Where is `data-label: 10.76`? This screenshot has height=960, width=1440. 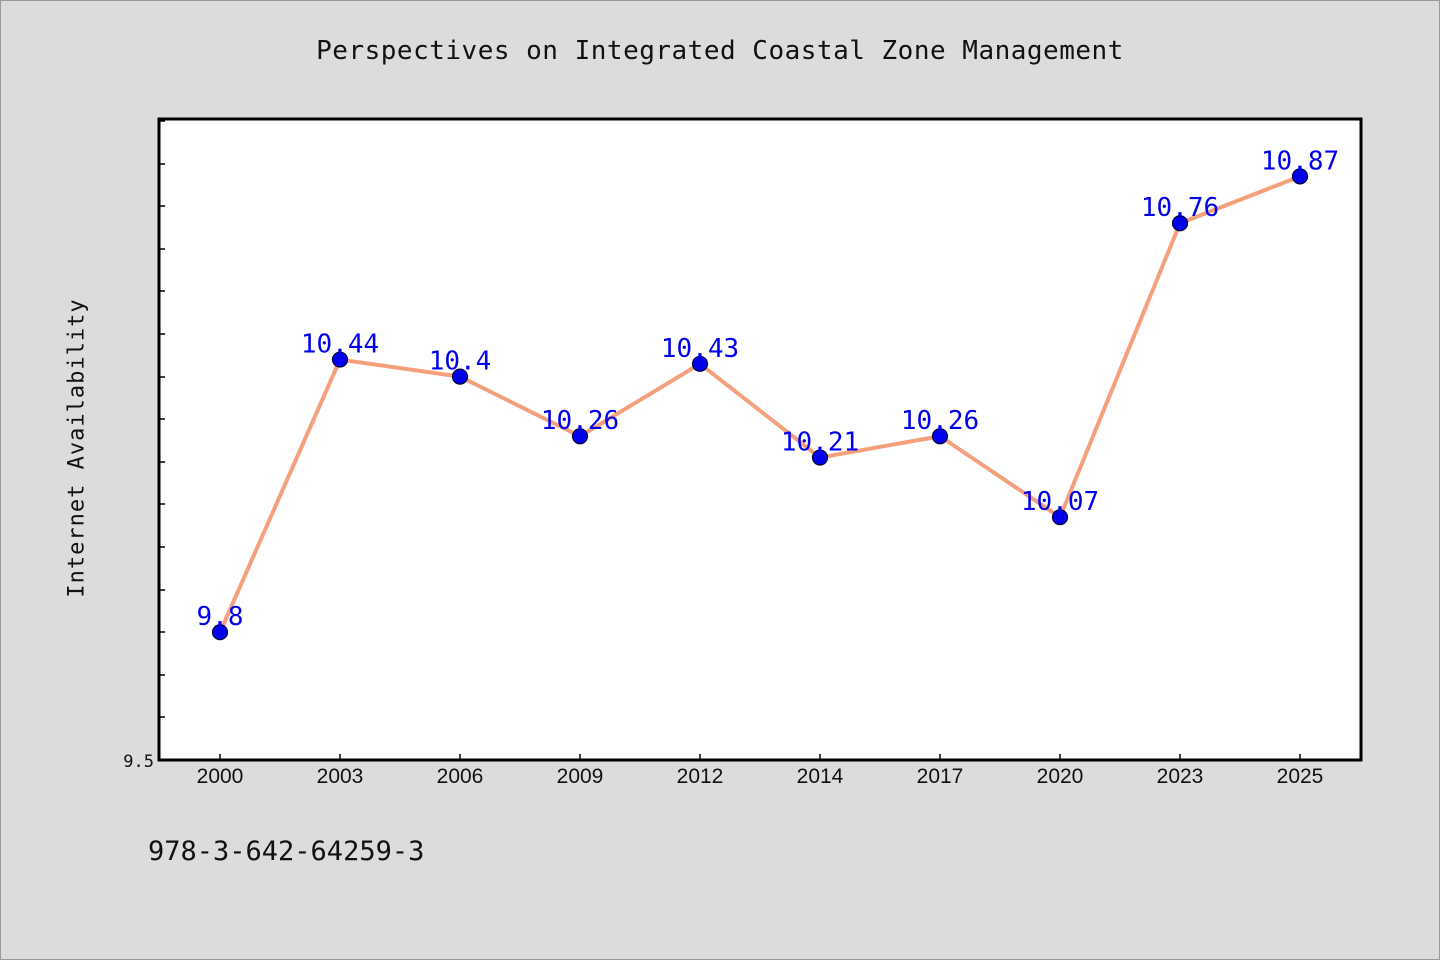 data-label: 10.76 is located at coordinates (1180, 208).